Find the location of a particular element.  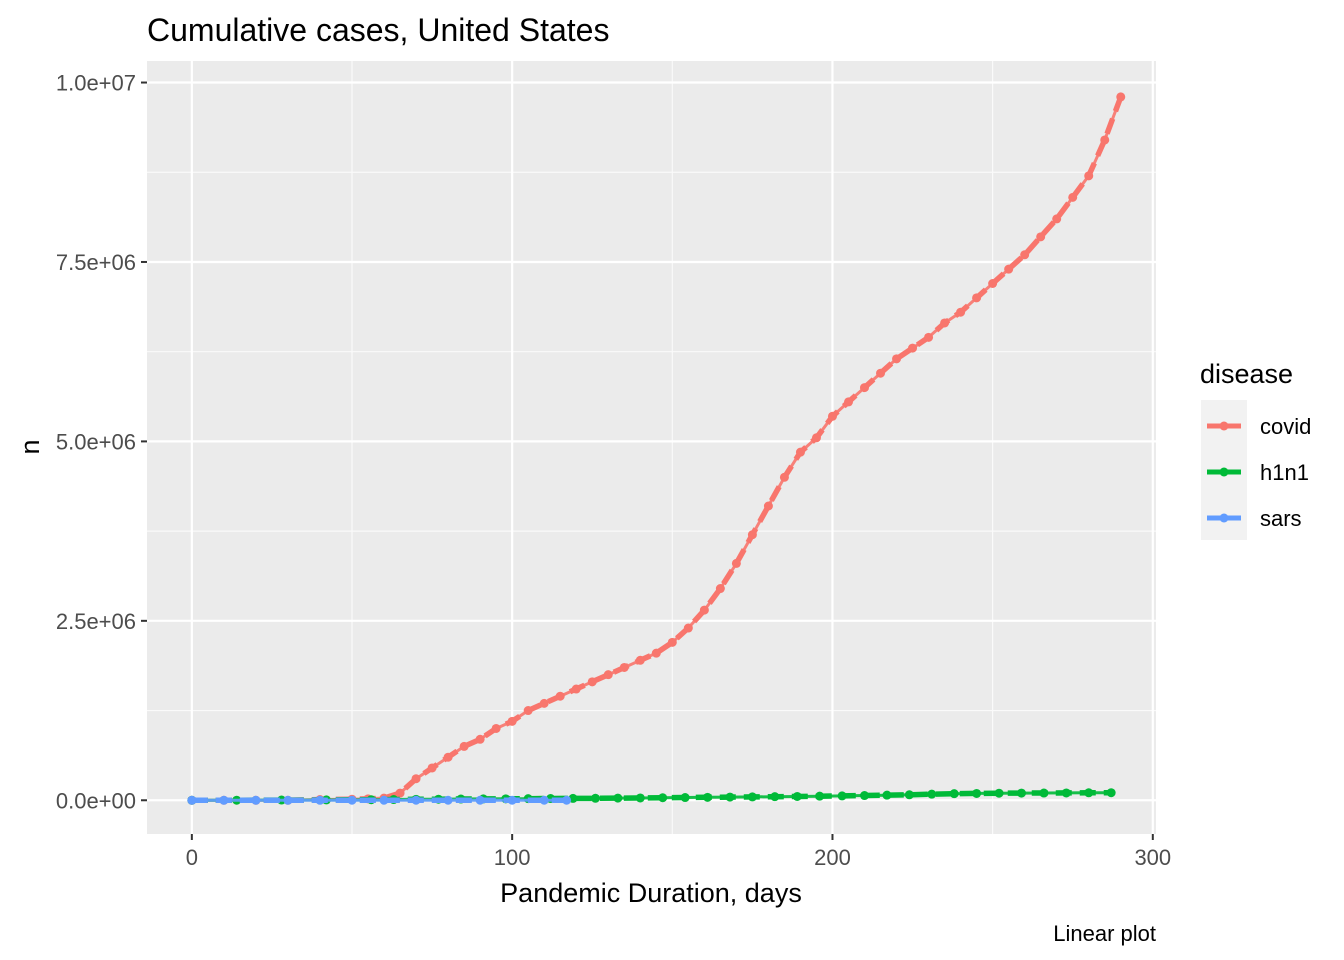

y-tick-label: 0.0e+00 is located at coordinates (96, 800).